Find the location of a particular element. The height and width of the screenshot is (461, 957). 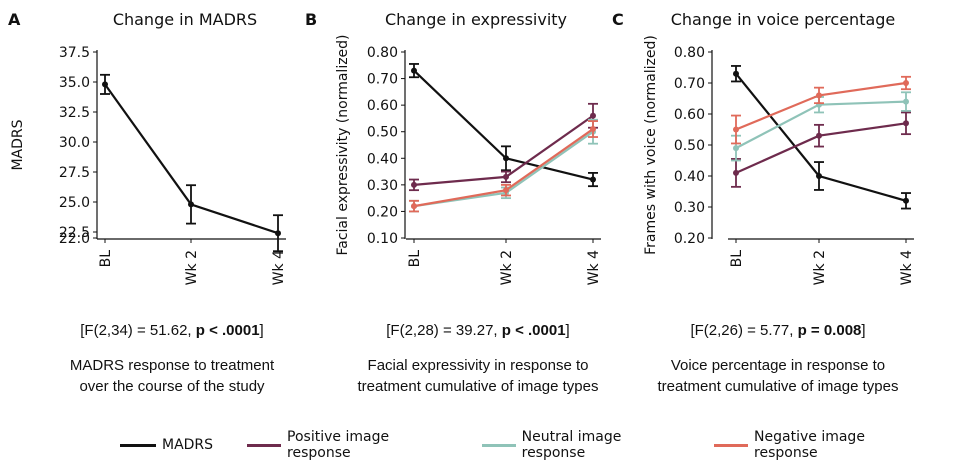

y-tick-label: 32.5 is located at coordinates (74, 113).